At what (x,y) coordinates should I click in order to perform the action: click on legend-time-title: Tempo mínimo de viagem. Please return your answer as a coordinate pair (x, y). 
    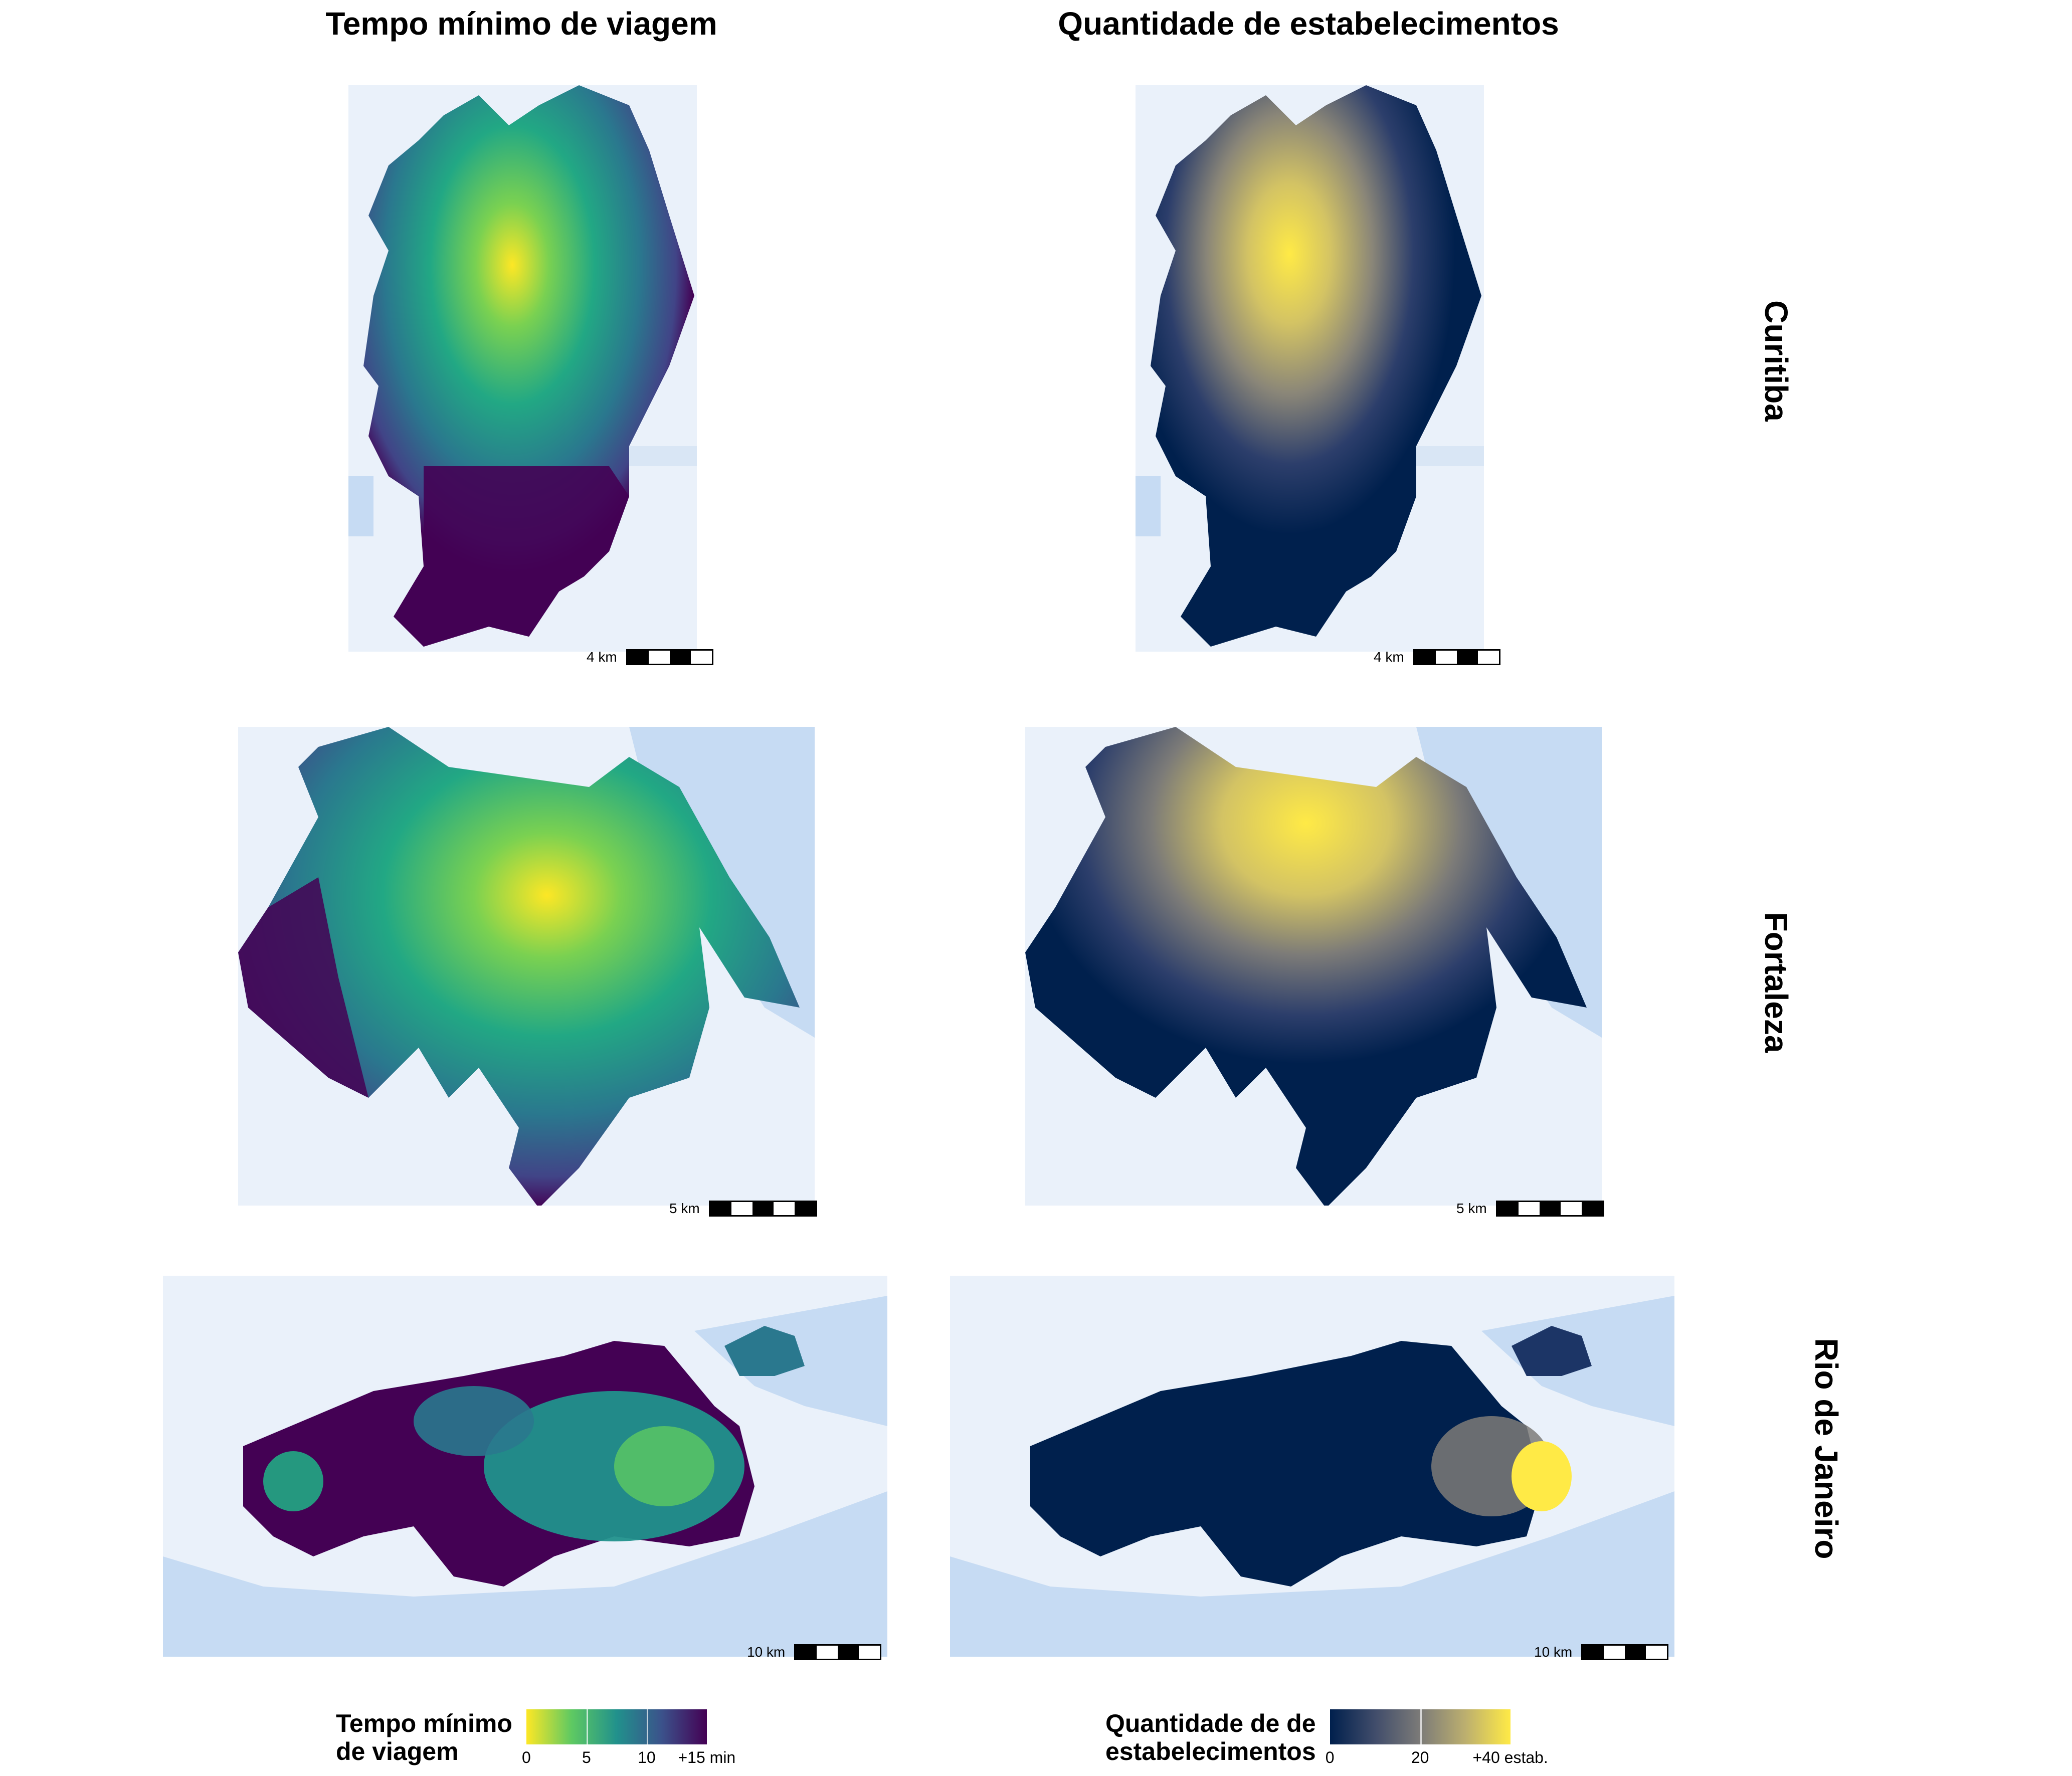
    Looking at the image, I should click on (424, 1737).